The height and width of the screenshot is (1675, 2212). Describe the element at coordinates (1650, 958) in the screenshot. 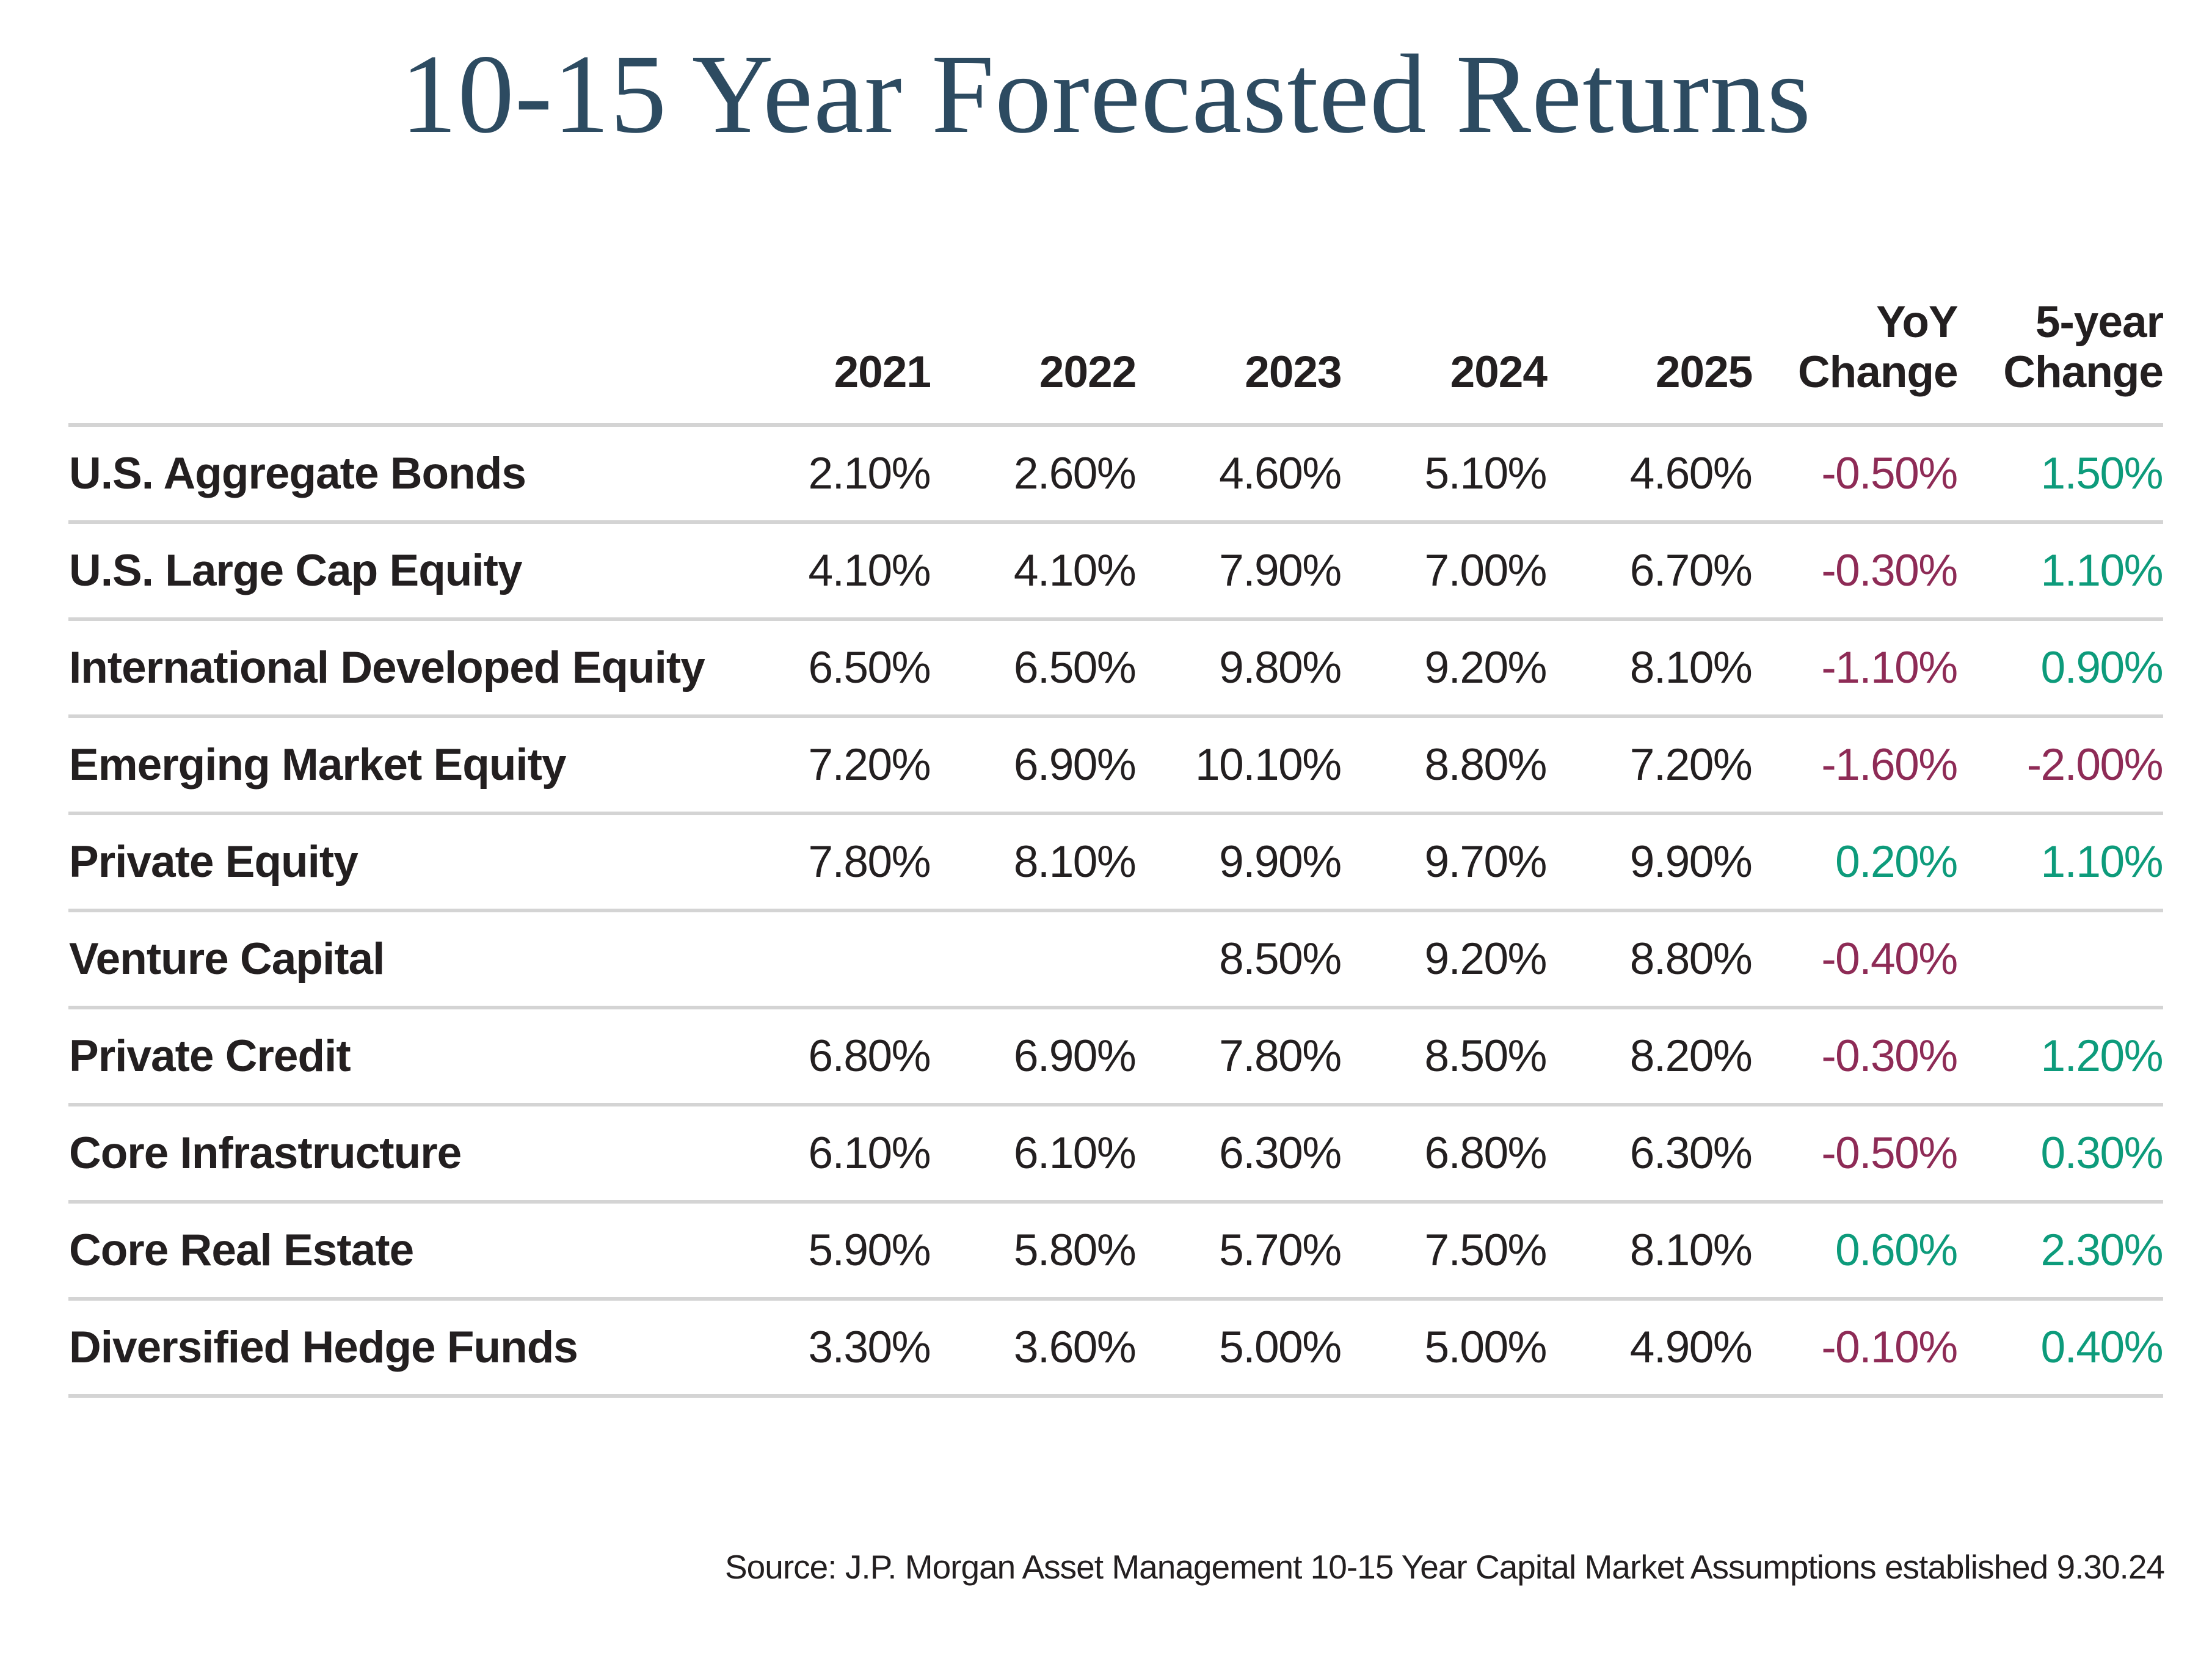

I see `year-value-cell: 8.80%` at that location.